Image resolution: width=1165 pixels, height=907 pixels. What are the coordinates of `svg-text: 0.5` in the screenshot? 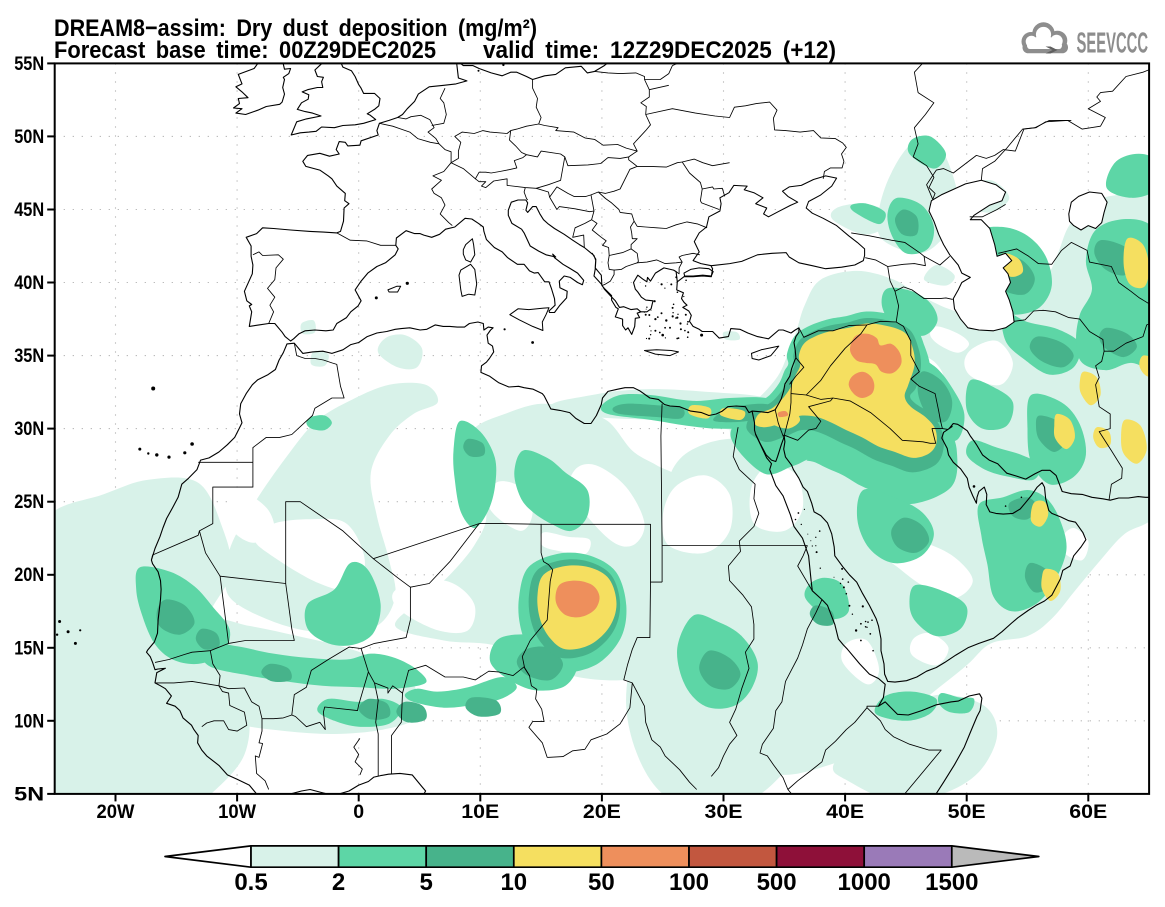 It's located at (250, 882).